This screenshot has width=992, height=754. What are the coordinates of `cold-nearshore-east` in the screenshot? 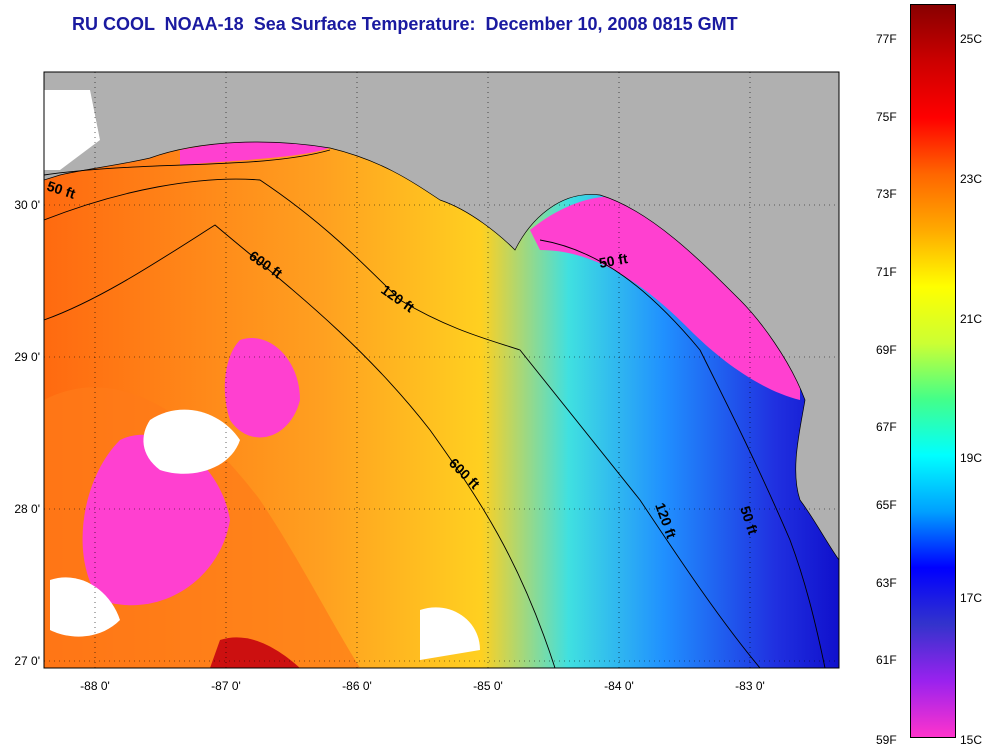 It's located at (665, 298).